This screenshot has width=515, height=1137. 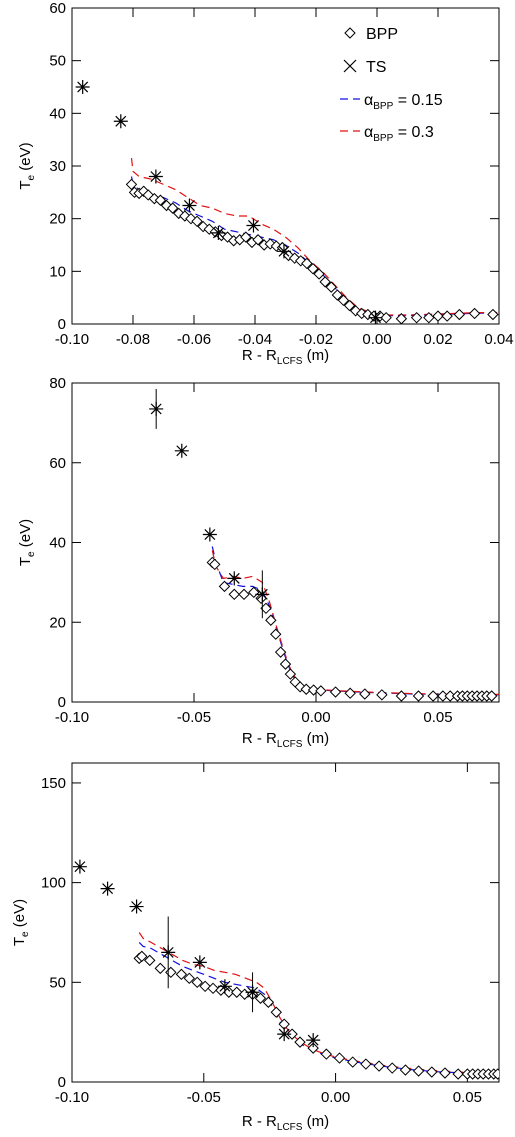 What do you see at coordinates (53, 883) in the screenshot?
I see `y-tick-label: 100` at bounding box center [53, 883].